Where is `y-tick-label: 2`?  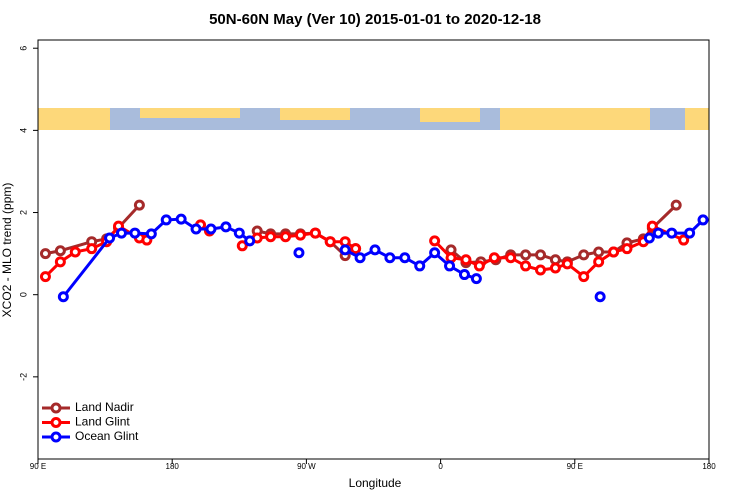
y-tick-label: 2 is located at coordinates (23, 212).